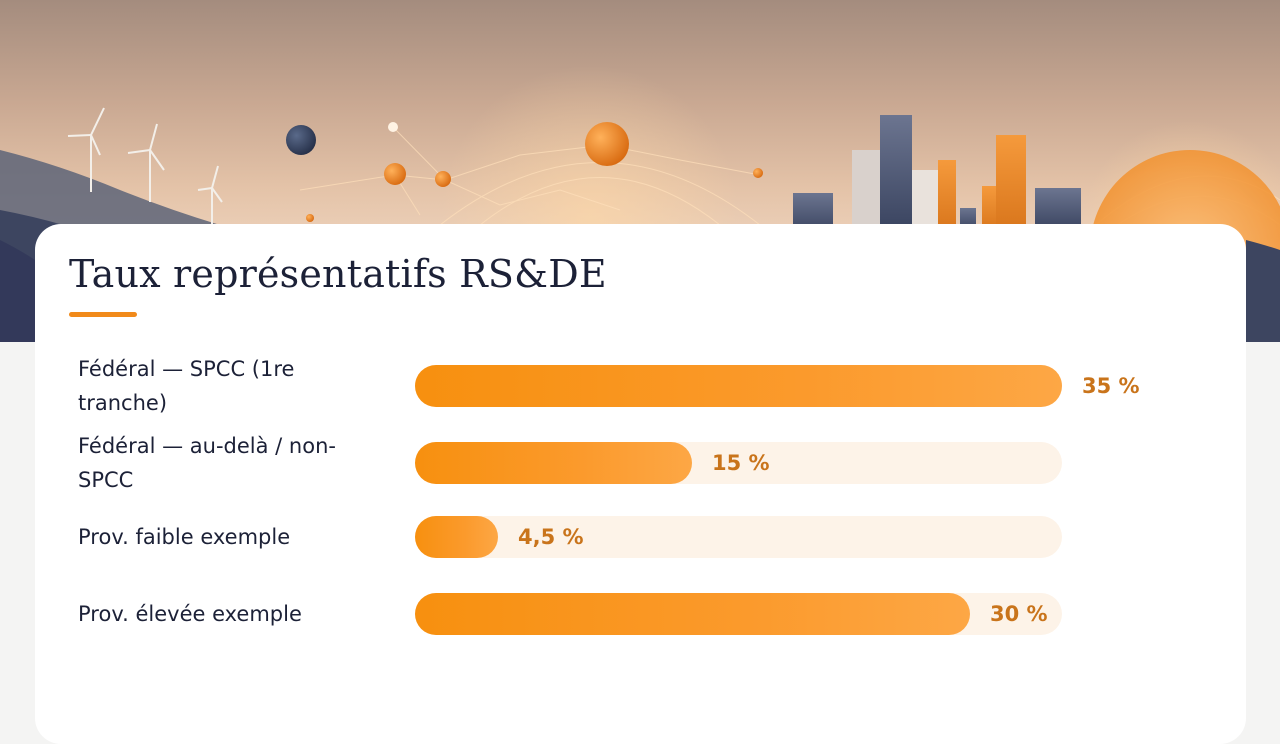 Image resolution: width=1280 pixels, height=744 pixels. Describe the element at coordinates (103, 314) in the screenshot. I see `title-underline` at that location.